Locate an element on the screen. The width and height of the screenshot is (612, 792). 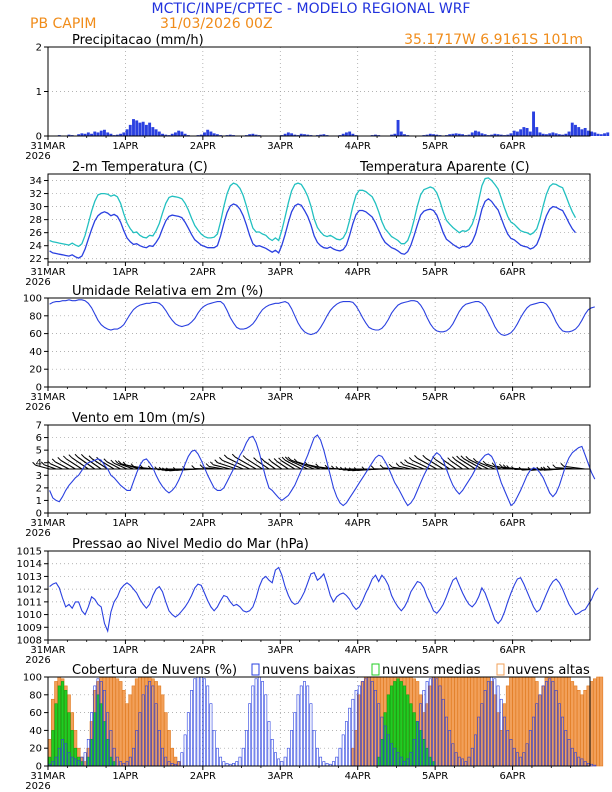
header-location: PB CAPIM is located at coordinates (63, 24).